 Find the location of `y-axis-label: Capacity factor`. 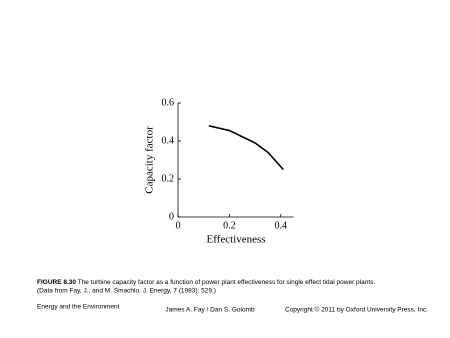

y-axis-label: Capacity factor is located at coordinates (150, 160).